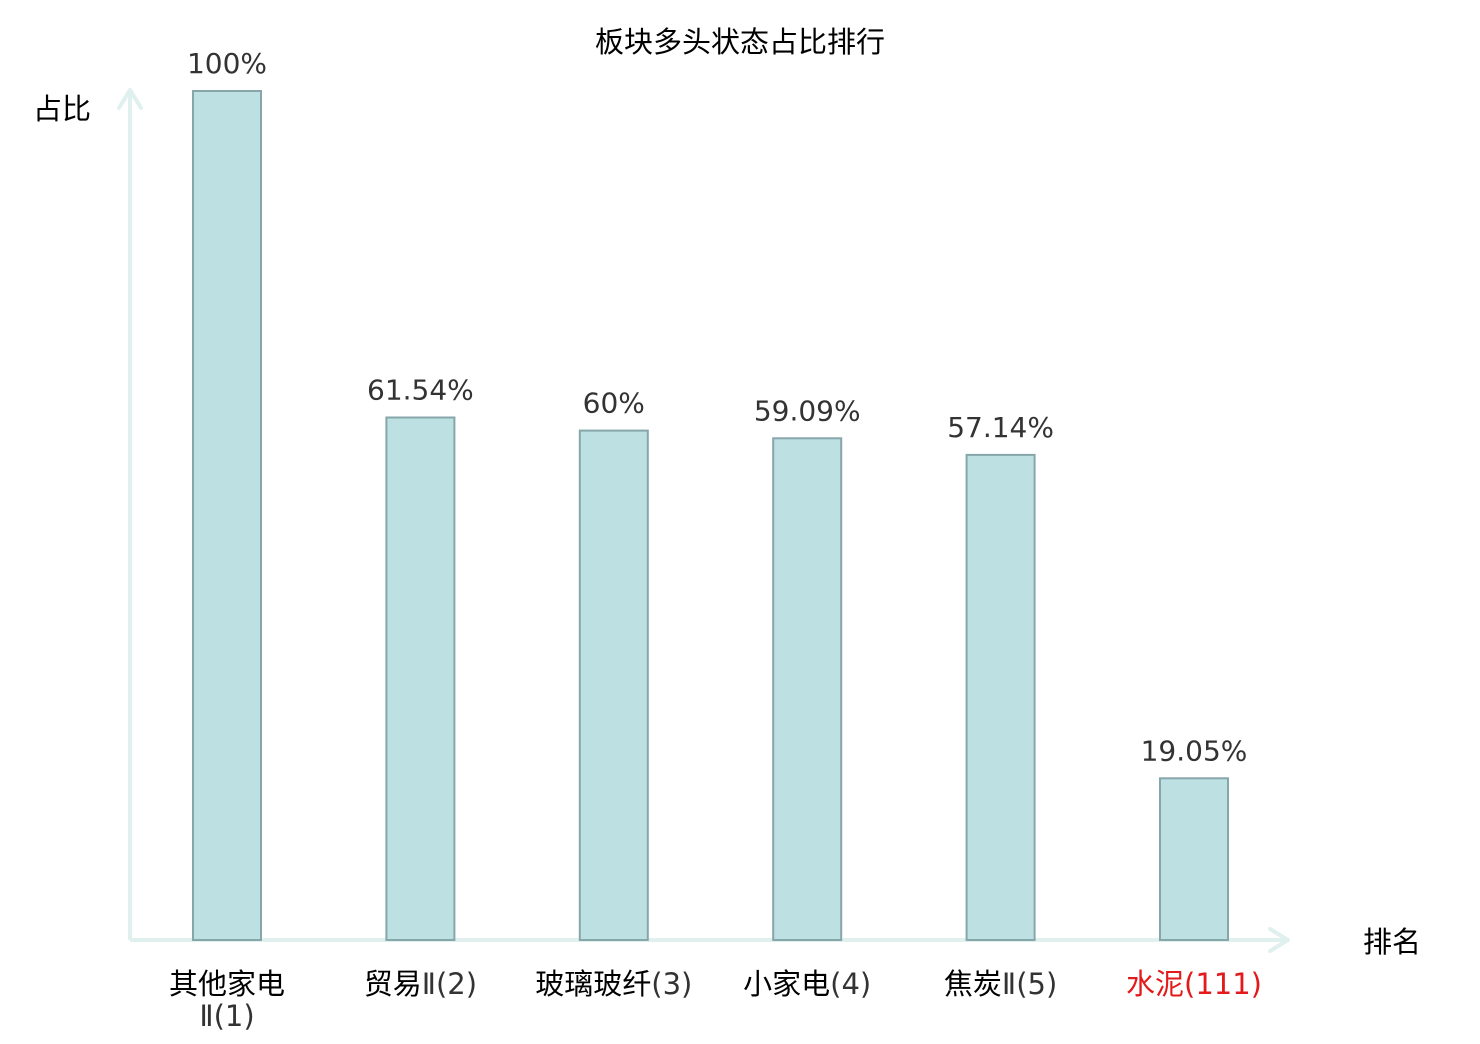 This screenshot has height=1044, width=1480. Describe the element at coordinates (130, 99) in the screenshot. I see `y-axis-arrow-icon` at that location.